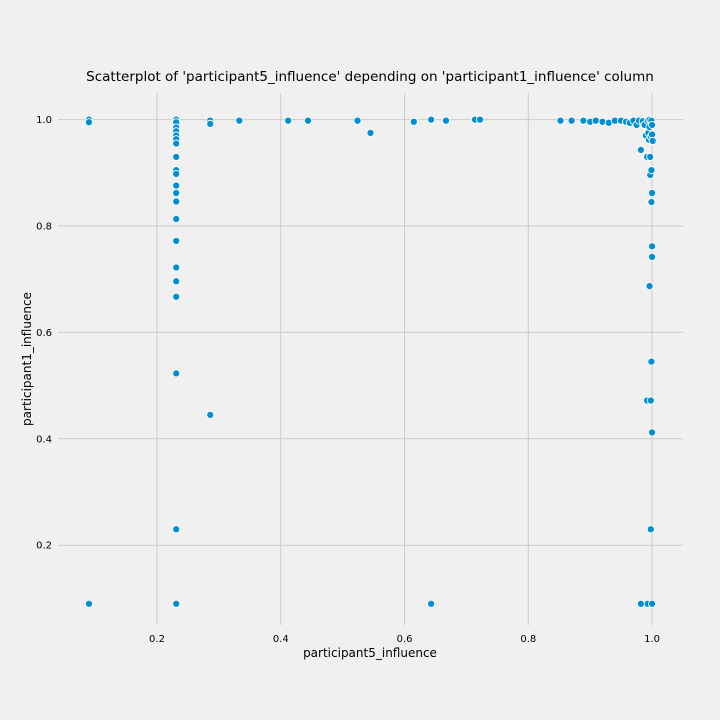 This screenshot has height=720, width=720. Describe the element at coordinates (27, 359) in the screenshot. I see `y-axis-label: participant1_influence` at that location.